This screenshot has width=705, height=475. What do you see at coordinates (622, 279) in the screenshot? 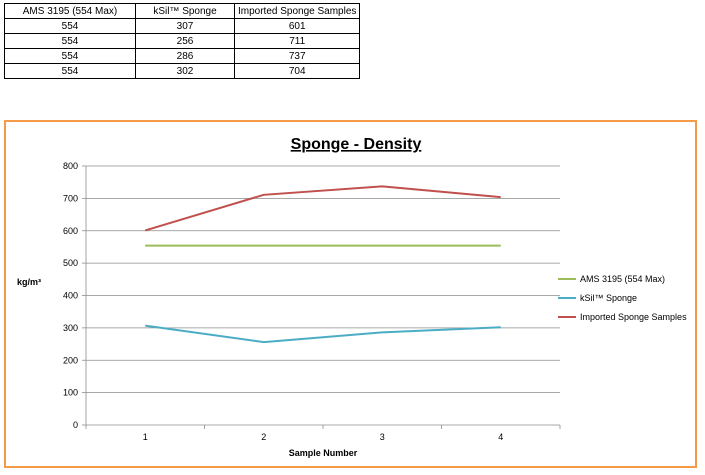
I see `legend-label: AMS 3195 (554 Max)` at bounding box center [622, 279].